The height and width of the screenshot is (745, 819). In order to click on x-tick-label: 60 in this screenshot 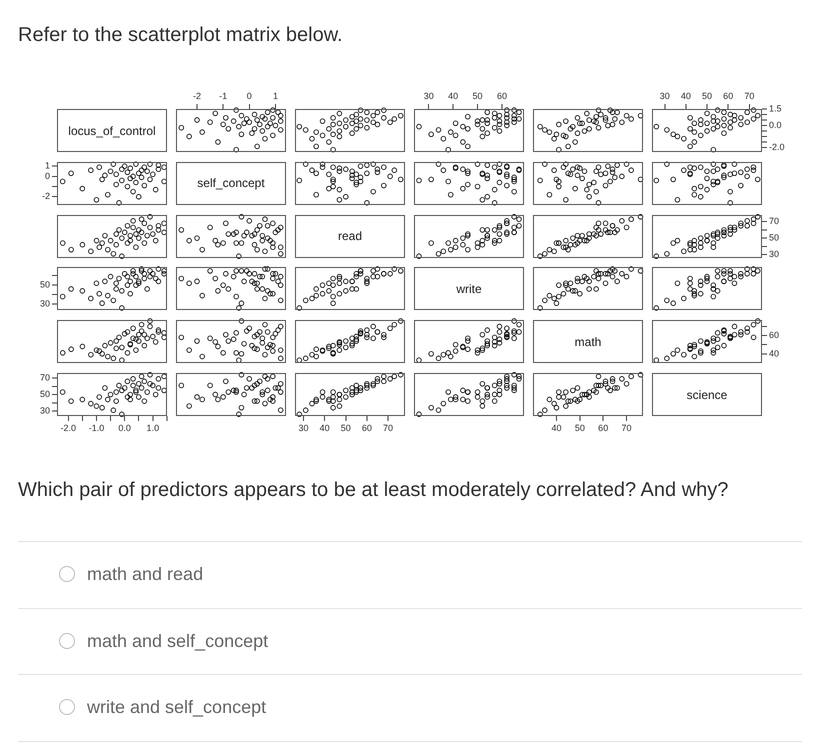, I will do `click(728, 96)`.